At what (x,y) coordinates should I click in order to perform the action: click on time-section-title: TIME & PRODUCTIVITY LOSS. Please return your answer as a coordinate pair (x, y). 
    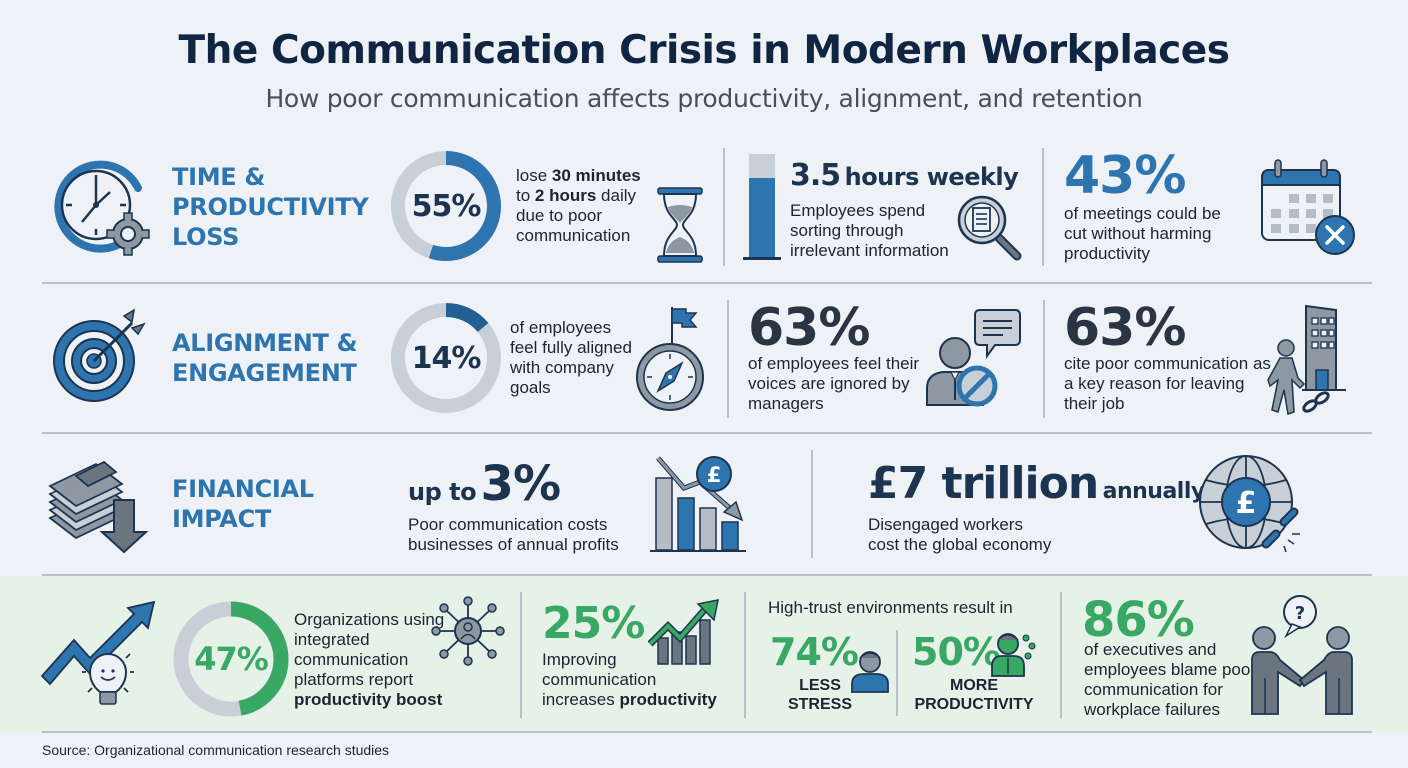
    Looking at the image, I should click on (270, 207).